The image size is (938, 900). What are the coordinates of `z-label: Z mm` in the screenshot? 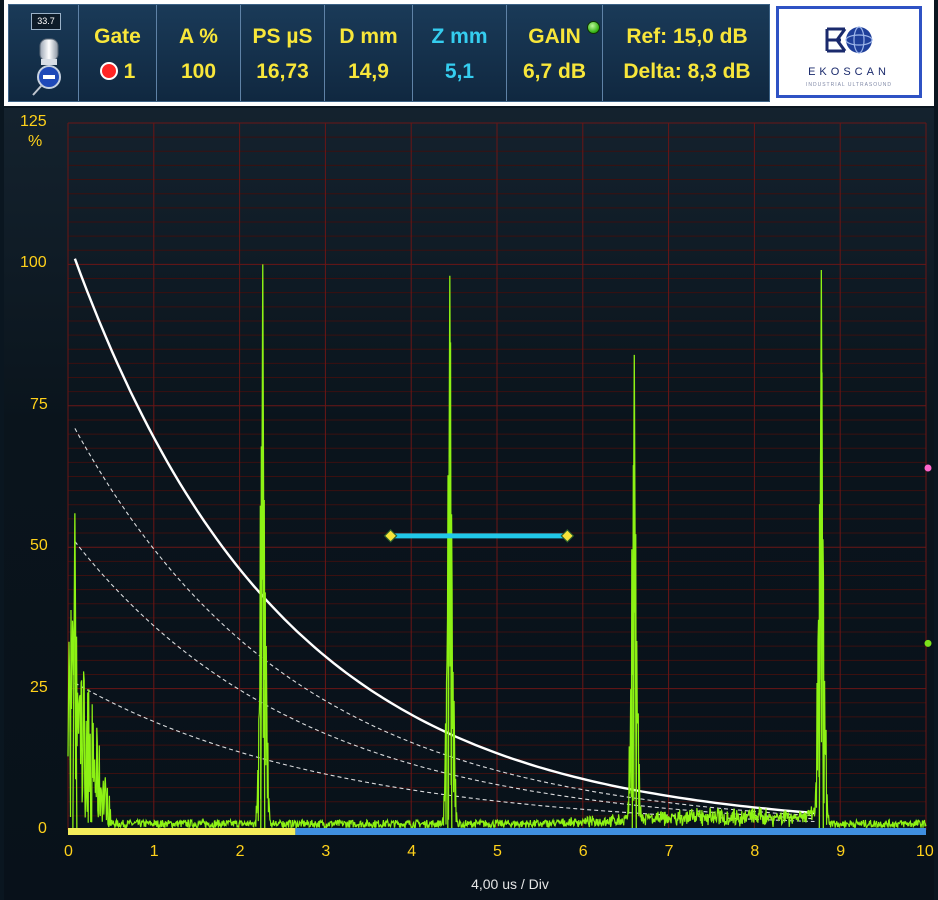 It's located at (459, 36).